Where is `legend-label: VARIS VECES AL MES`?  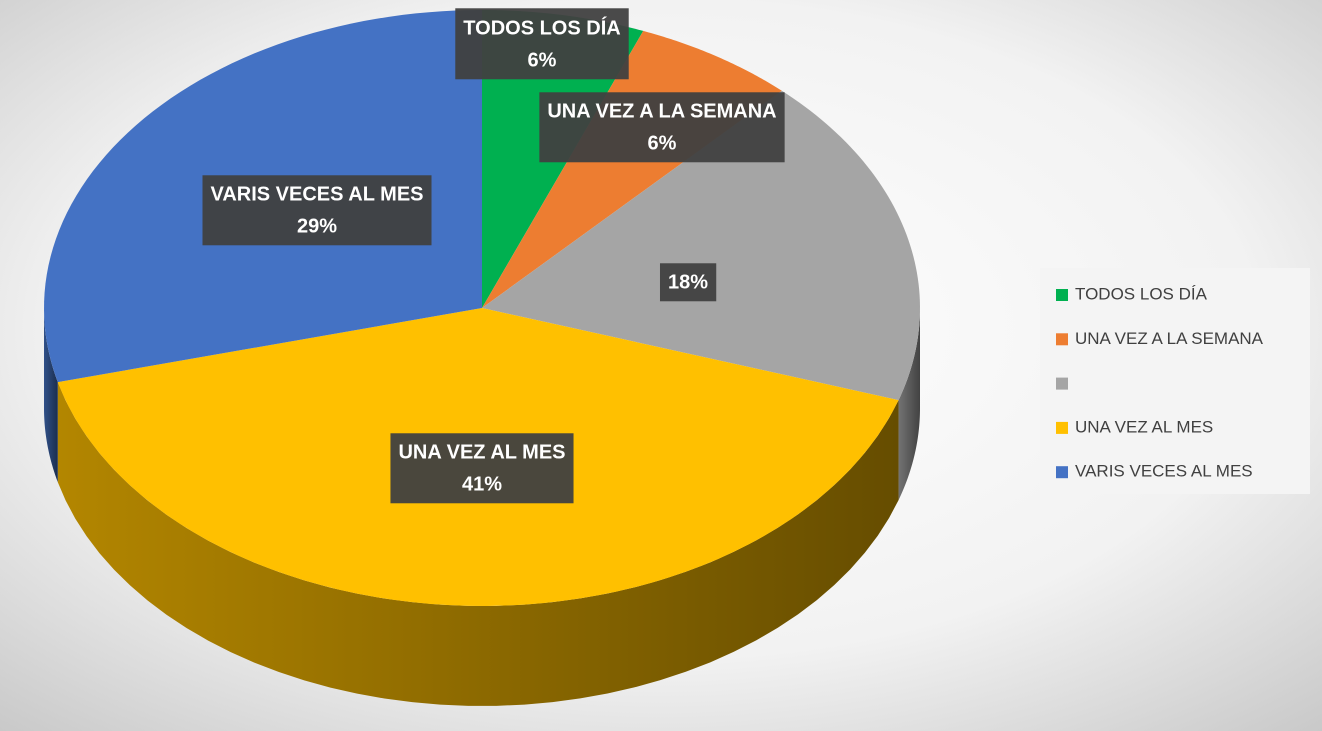 legend-label: VARIS VECES AL MES is located at coordinates (1164, 471).